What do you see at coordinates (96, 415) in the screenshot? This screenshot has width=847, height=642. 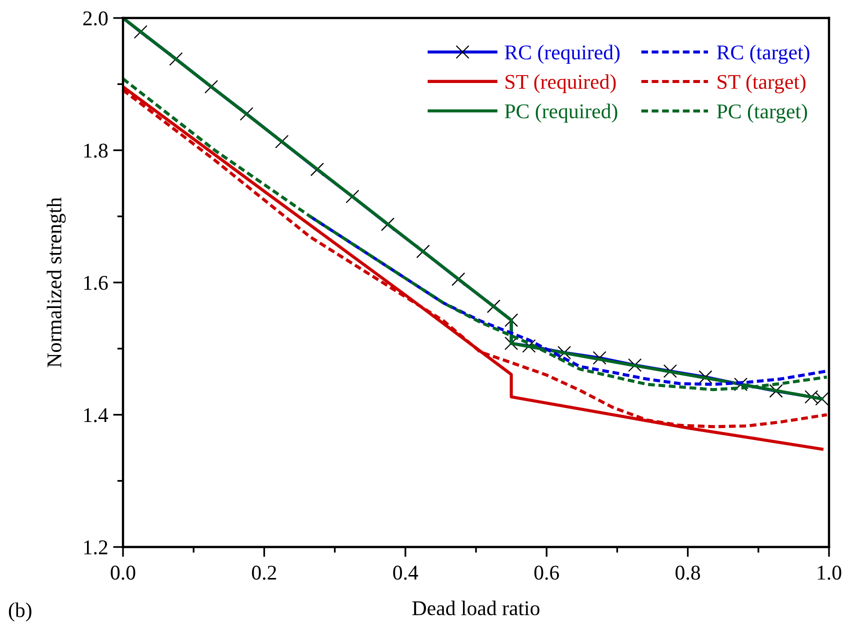 I see `y-tick-label: 1.4` at bounding box center [96, 415].